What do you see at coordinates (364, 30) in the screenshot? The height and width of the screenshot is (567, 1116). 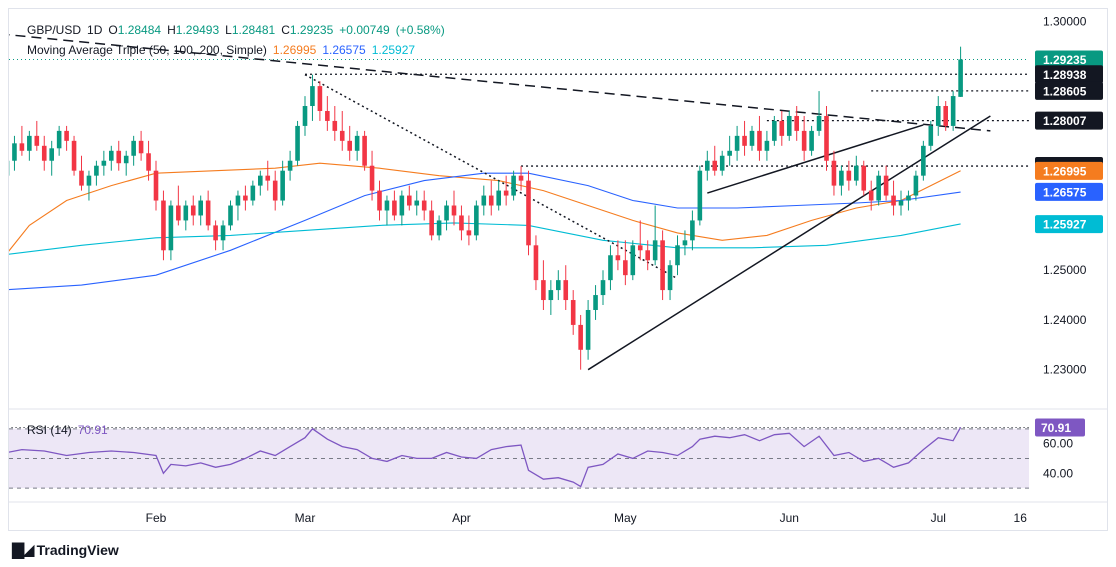 I see `change-value: +0.00749` at bounding box center [364, 30].